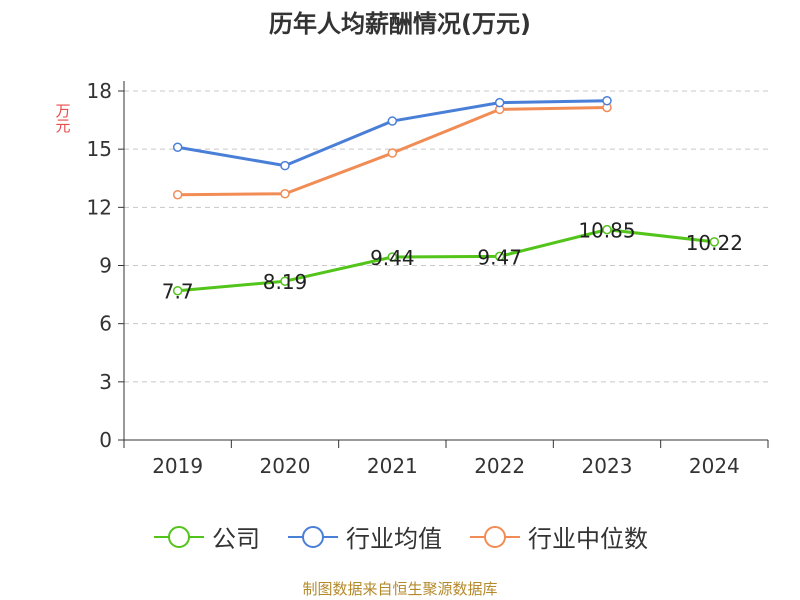 The image size is (800, 600). What do you see at coordinates (285, 466) in the screenshot?
I see `x-tick-label: 2020` at bounding box center [285, 466].